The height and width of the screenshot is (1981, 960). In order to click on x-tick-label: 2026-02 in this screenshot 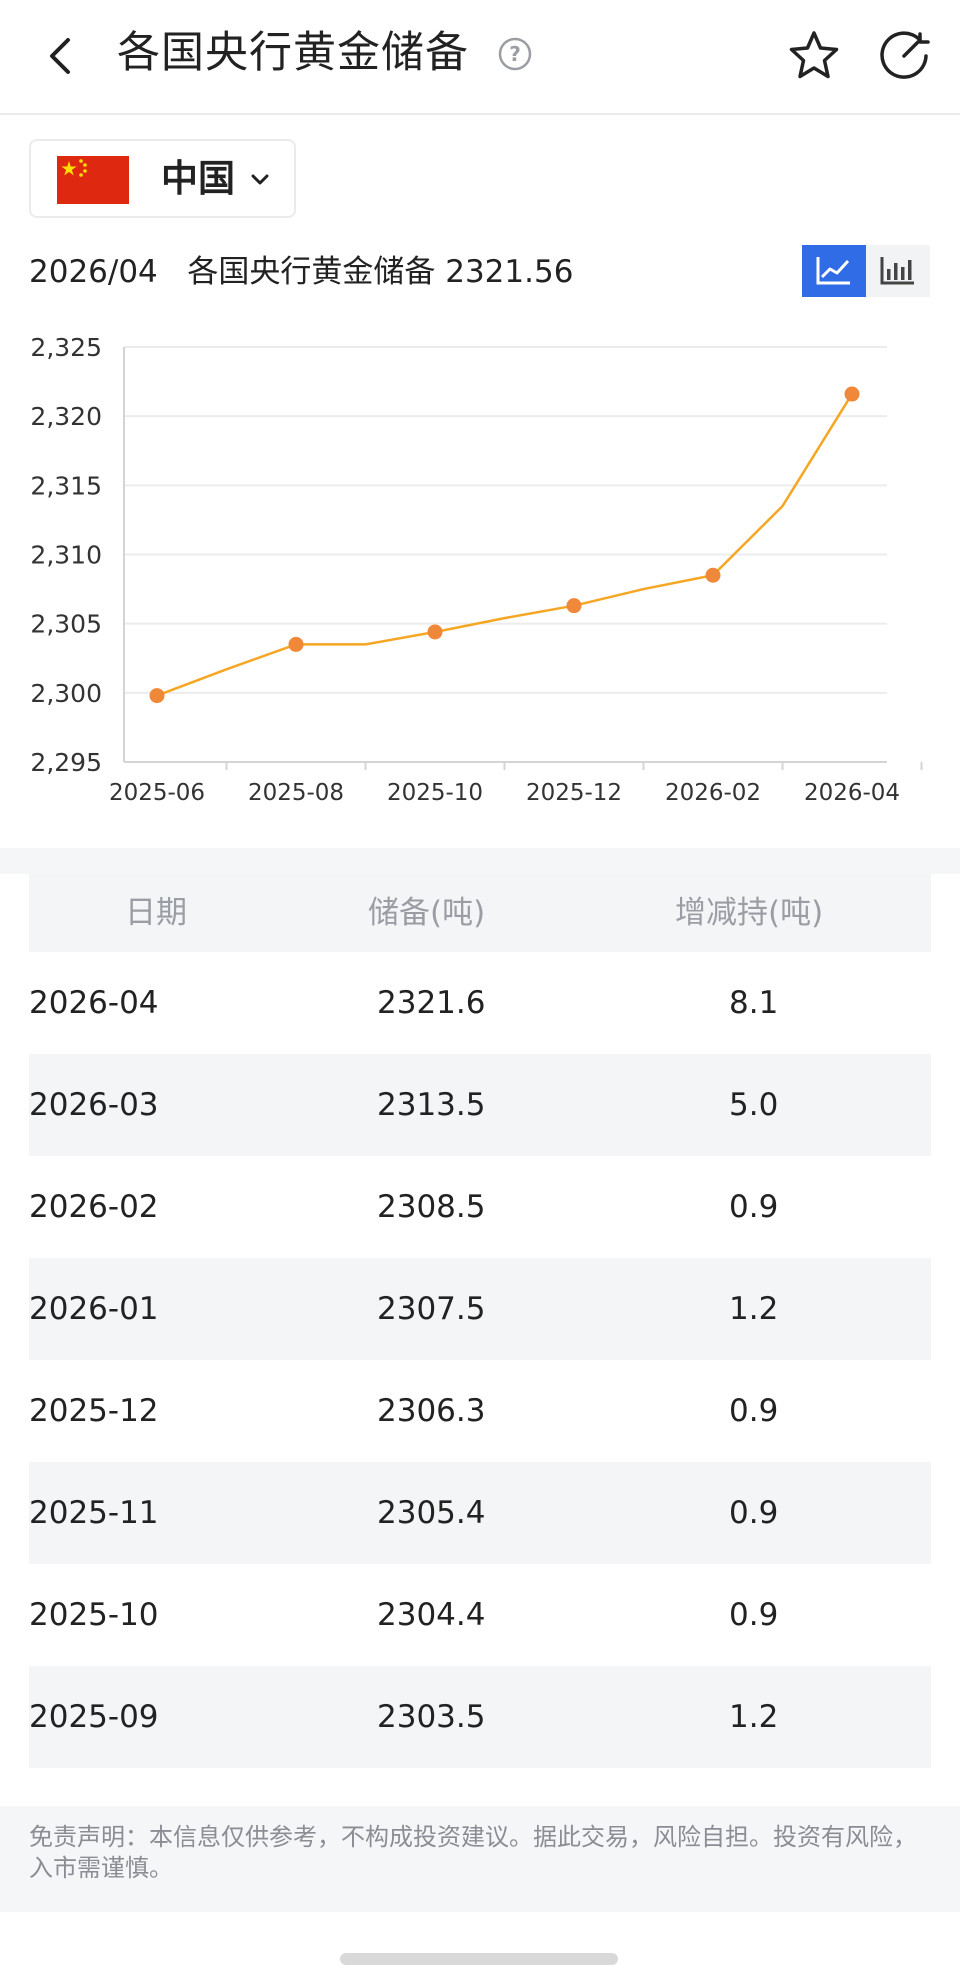, I will do `click(713, 793)`.